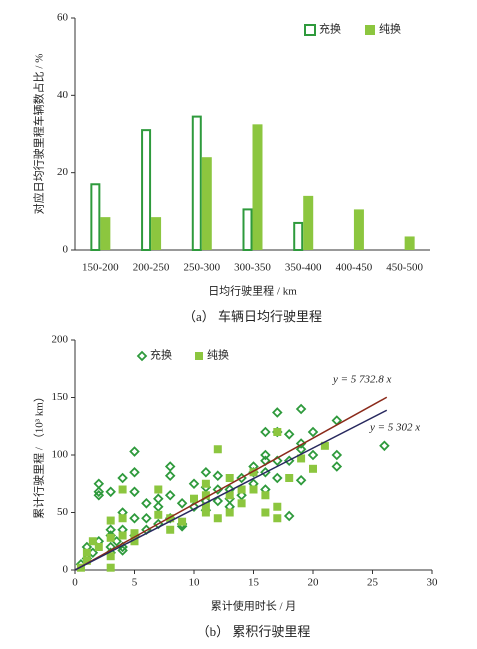 The height and width of the screenshot is (649, 477). Describe the element at coordinates (252, 291) in the screenshot. I see `x-axis-label: 日均行驶里程 / km` at that location.